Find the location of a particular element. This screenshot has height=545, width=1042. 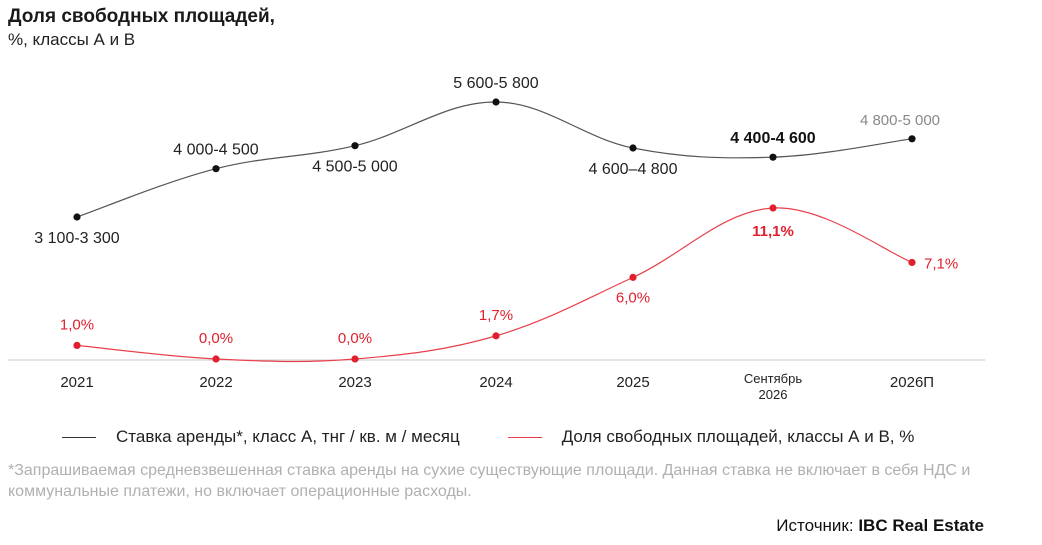

x-tick-1: 2022 is located at coordinates (215, 382).